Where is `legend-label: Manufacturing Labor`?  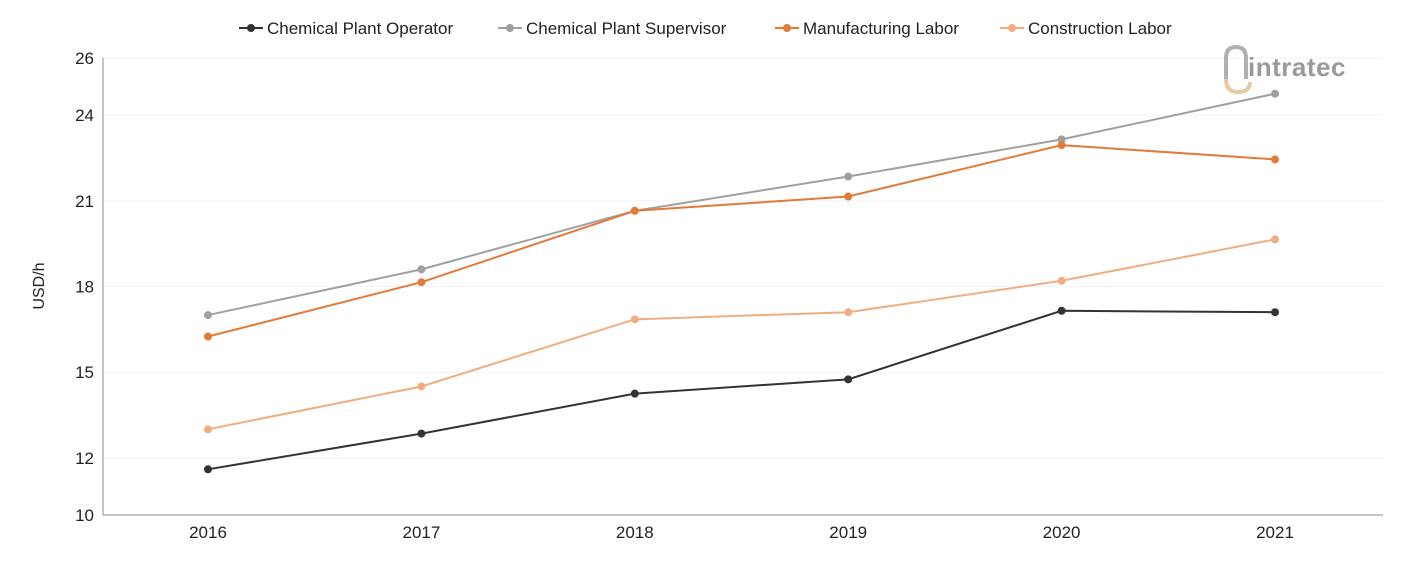 legend-label: Manufacturing Labor is located at coordinates (881, 28).